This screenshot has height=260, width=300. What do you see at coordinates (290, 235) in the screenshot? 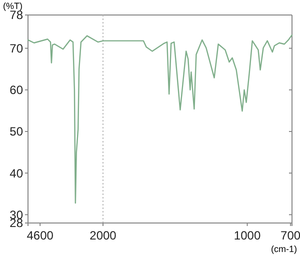
I see `x-tick-label: 700` at bounding box center [290, 235].